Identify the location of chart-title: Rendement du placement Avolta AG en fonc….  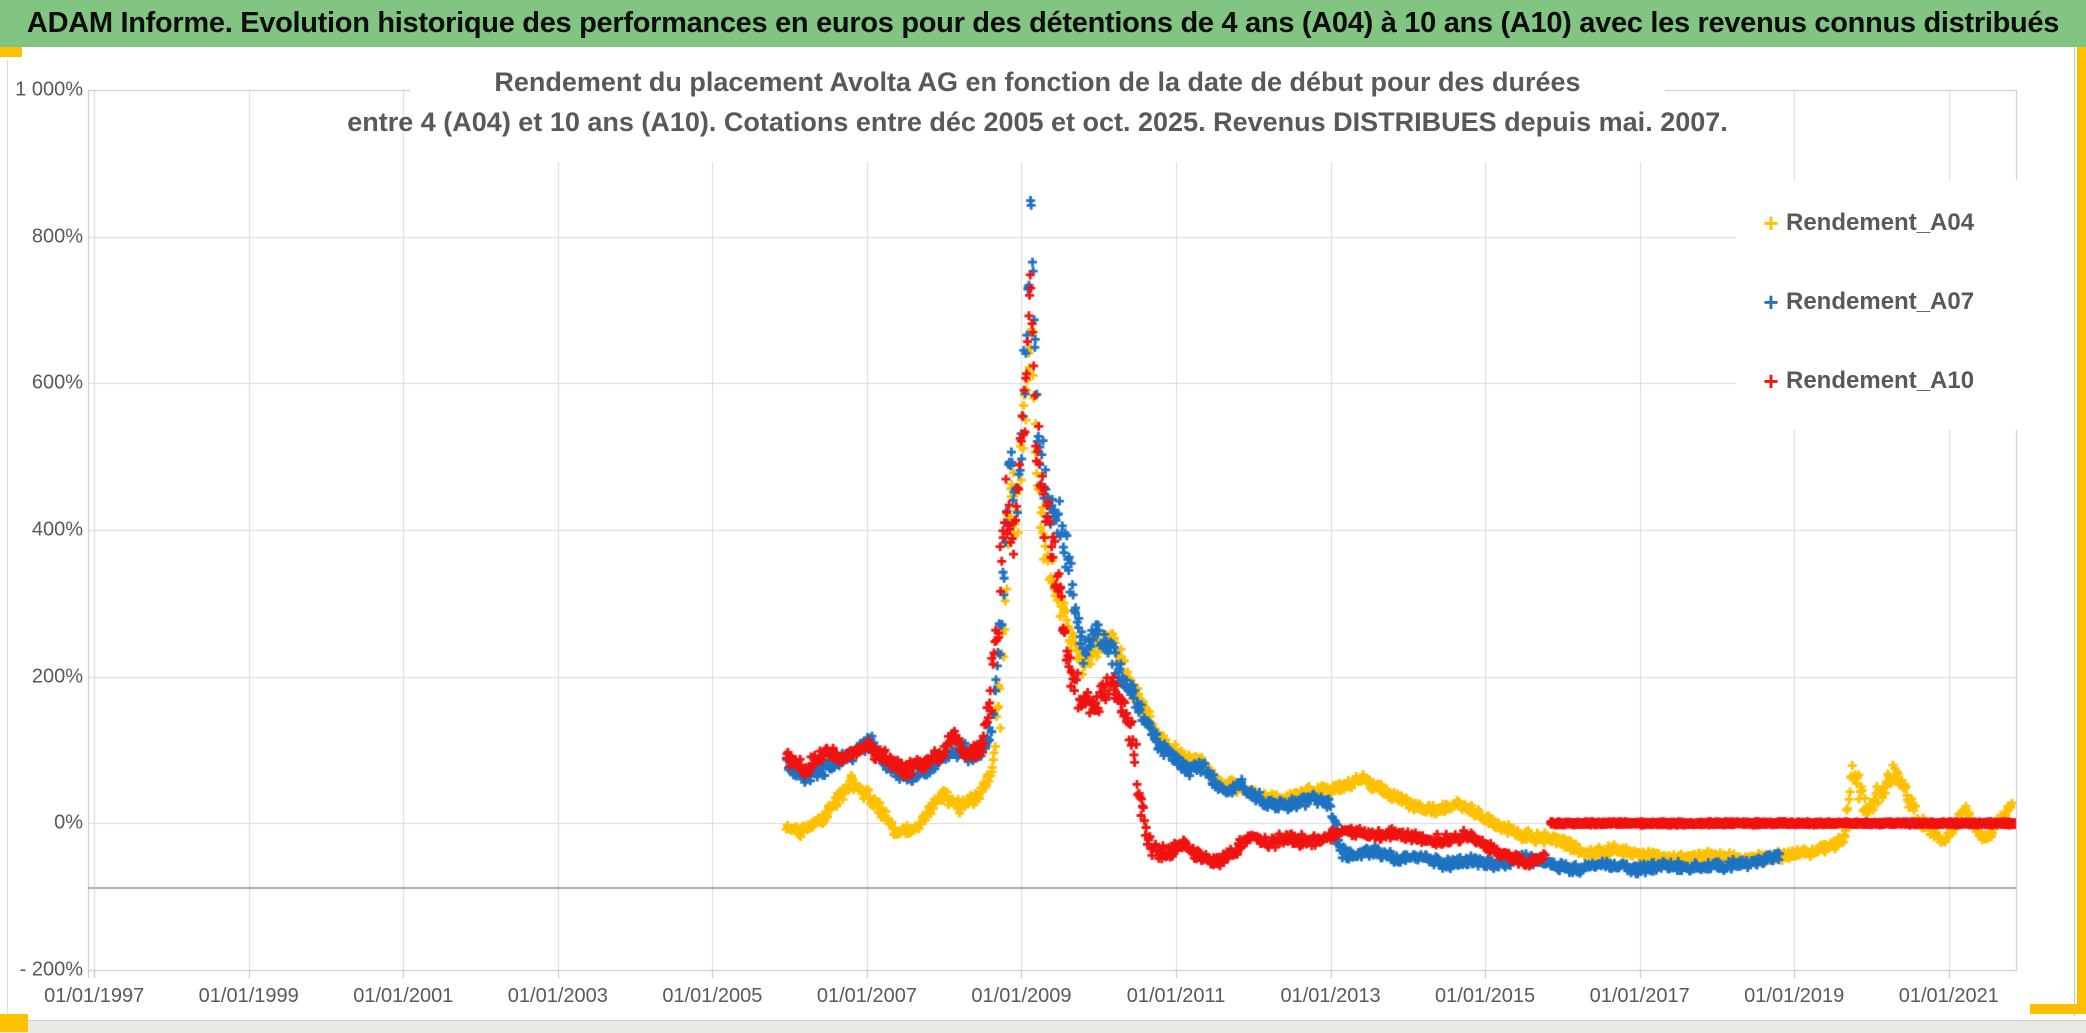
(1037, 112).